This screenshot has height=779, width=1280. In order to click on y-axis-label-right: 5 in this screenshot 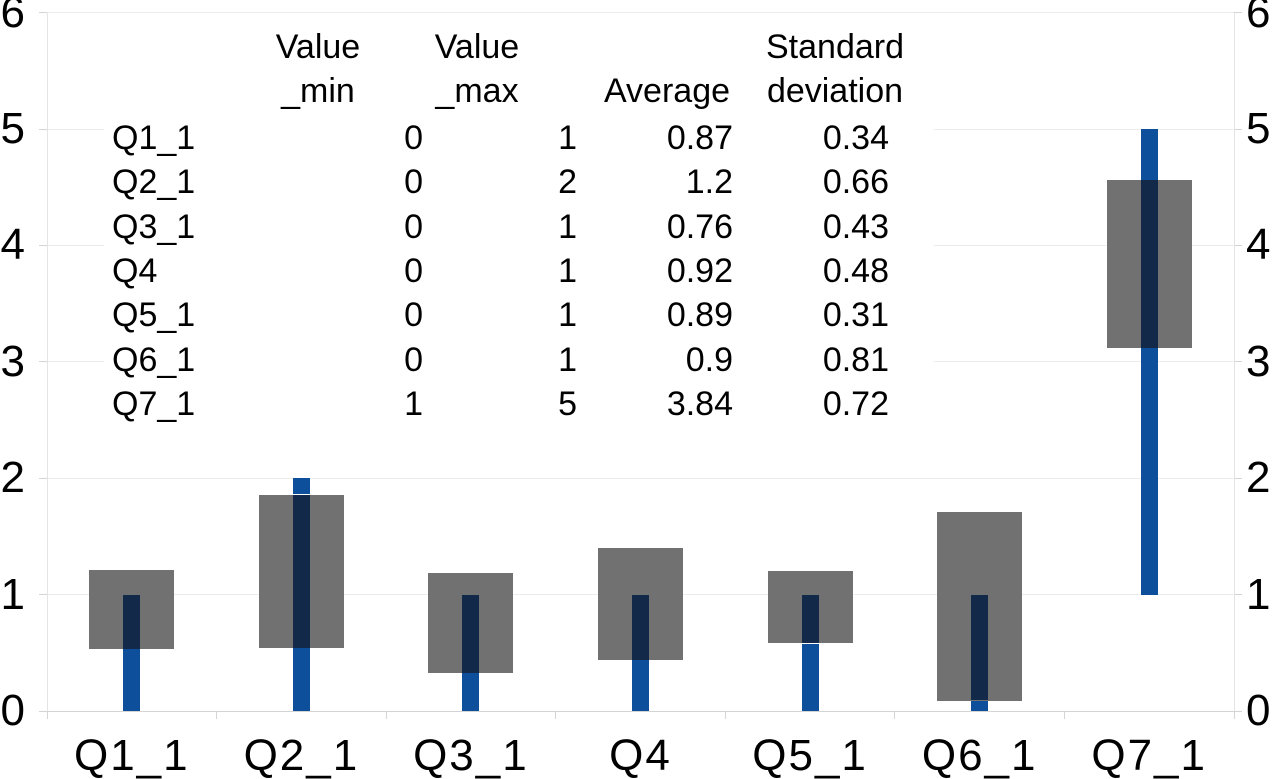, I will do `click(1259, 128)`.